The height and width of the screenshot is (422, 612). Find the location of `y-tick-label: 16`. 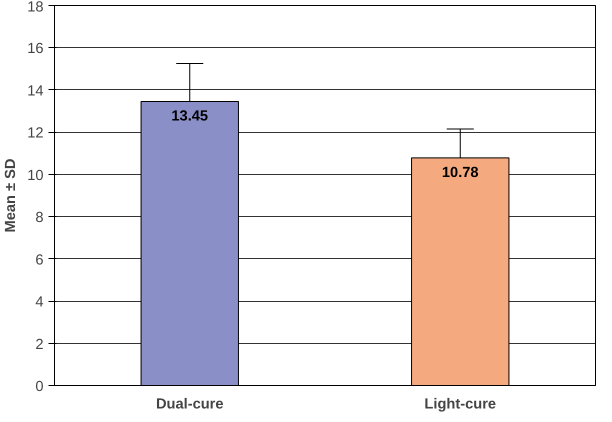

y-tick-label: 16 is located at coordinates (35, 49).